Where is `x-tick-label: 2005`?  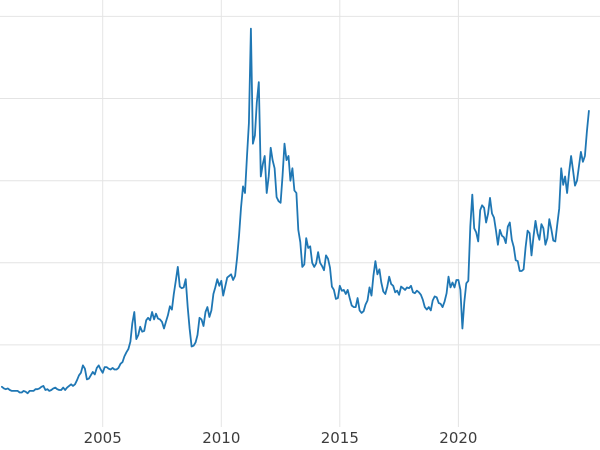 x-tick-label: 2005 is located at coordinates (103, 438).